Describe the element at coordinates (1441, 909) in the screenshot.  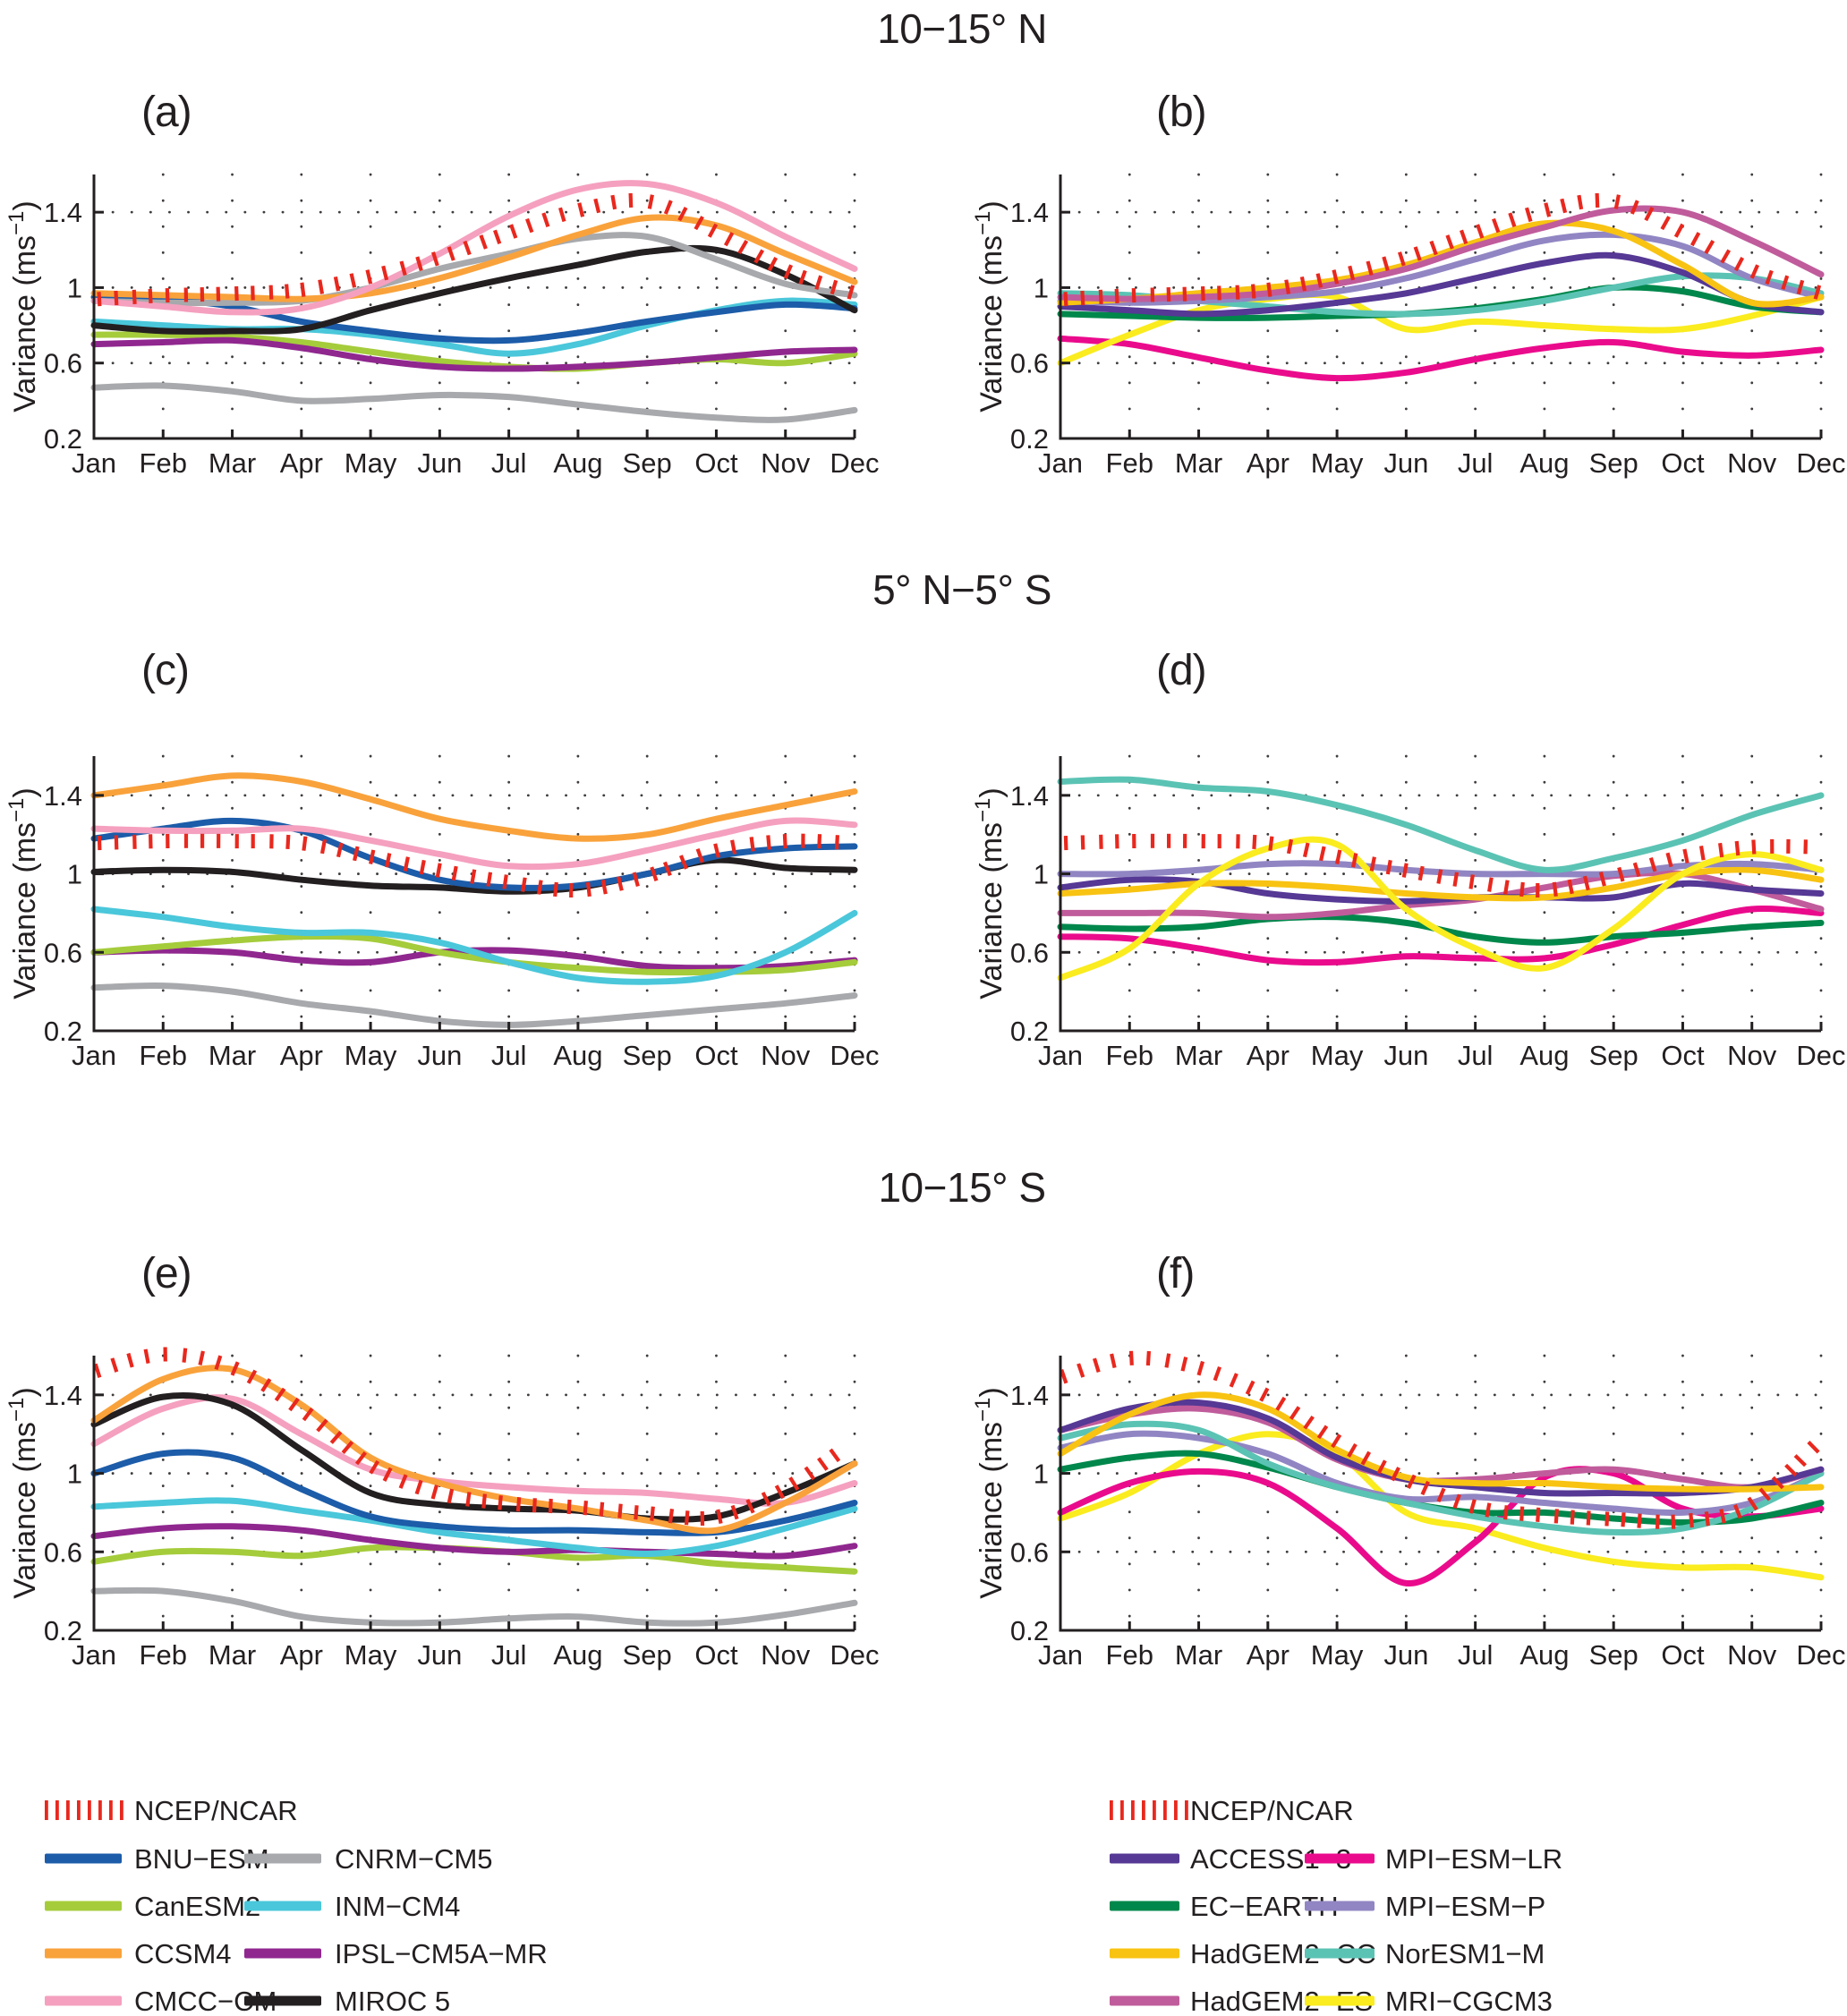
I see `series-line-MRI-CGCM3` at that location.